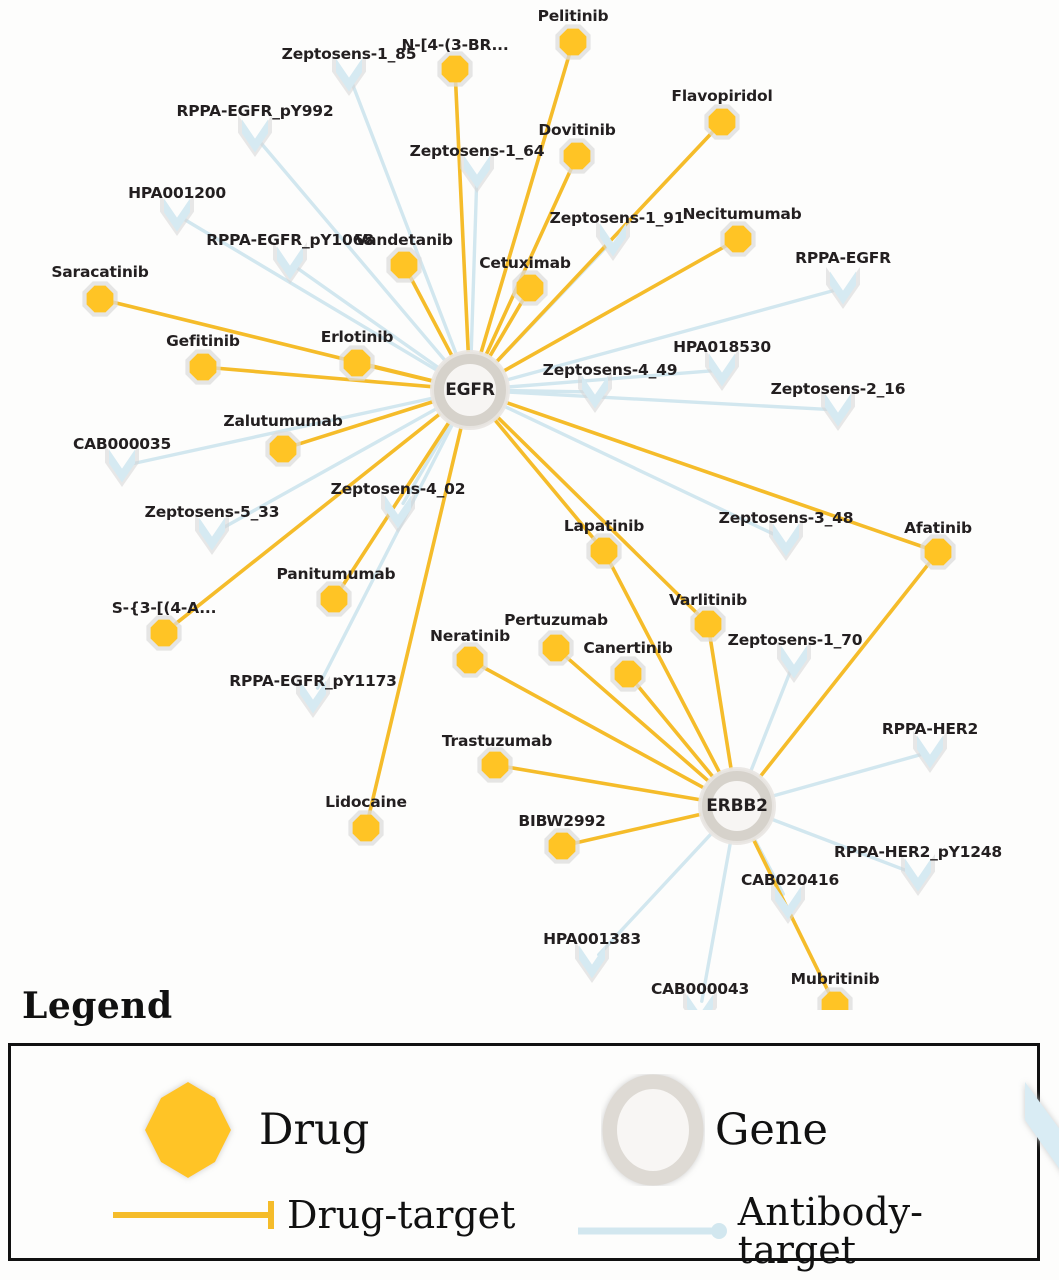  What do you see at coordinates (771, 1129) in the screenshot?
I see `legend-label-gene: Gene` at bounding box center [771, 1129].